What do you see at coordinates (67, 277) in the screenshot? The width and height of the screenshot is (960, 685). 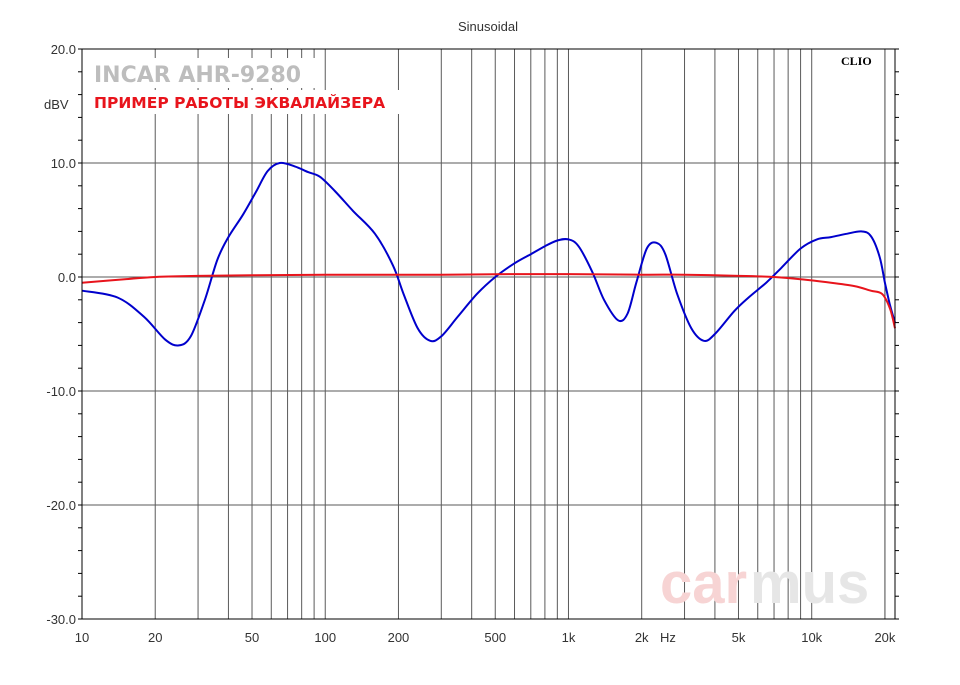 I see `y-tick-label: 0.0` at bounding box center [67, 277].